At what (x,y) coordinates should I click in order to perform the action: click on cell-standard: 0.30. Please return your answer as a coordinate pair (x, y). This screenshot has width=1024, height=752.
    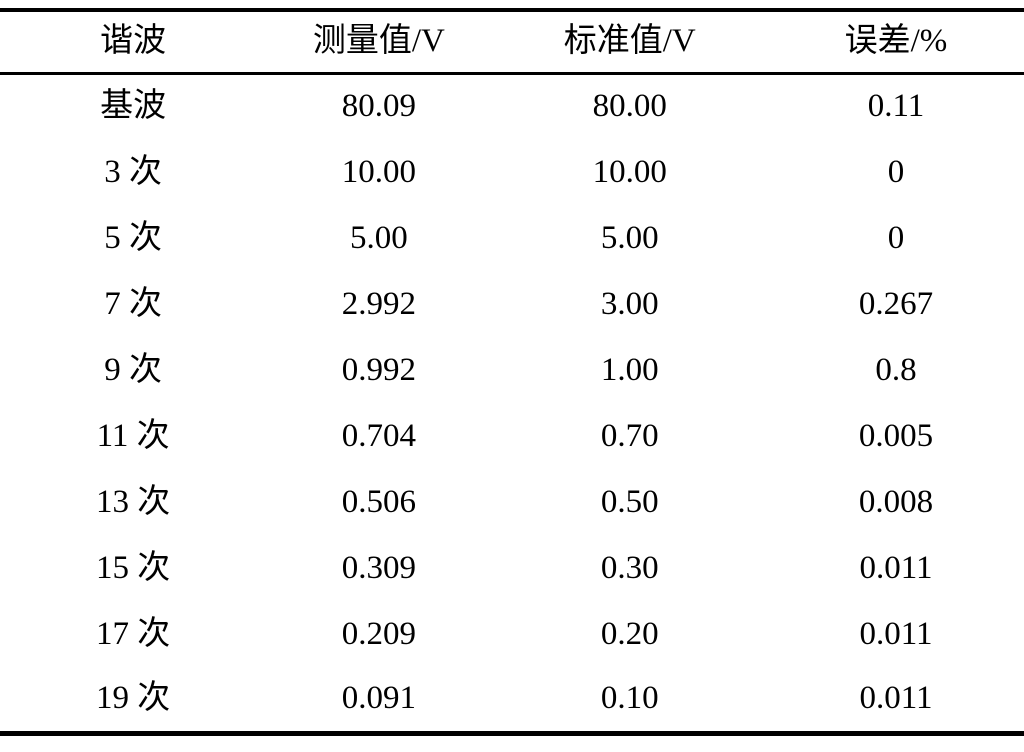
    Looking at the image, I should click on (629, 567).